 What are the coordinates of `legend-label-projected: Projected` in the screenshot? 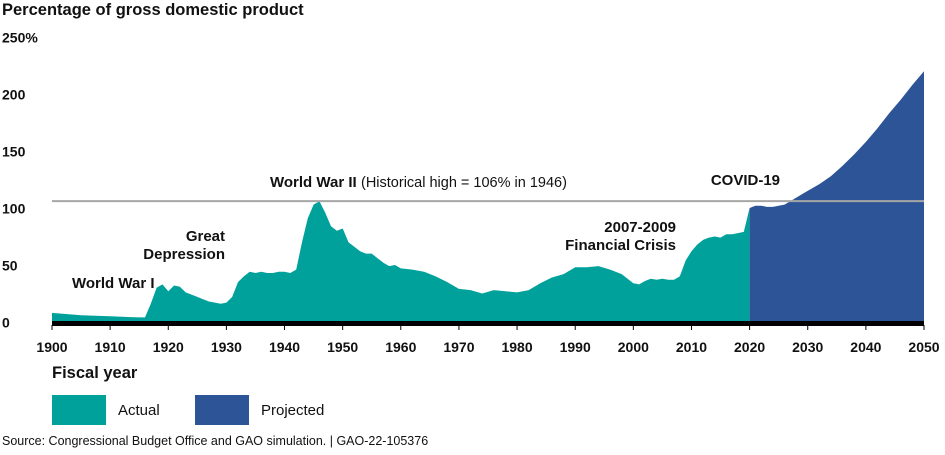 It's located at (293, 410).